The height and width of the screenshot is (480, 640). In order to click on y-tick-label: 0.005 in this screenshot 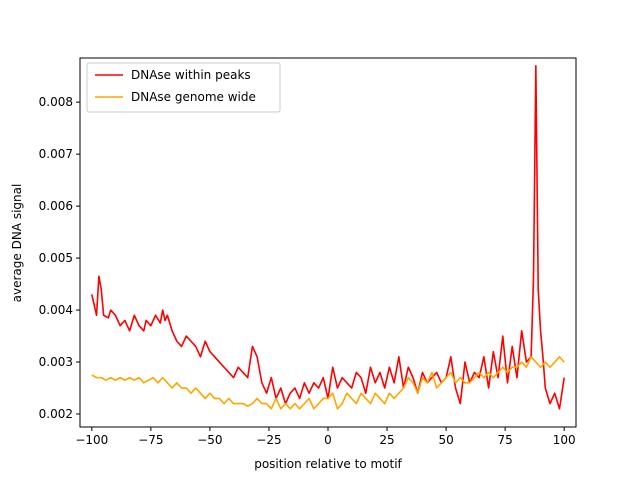, I will do `click(56, 258)`.